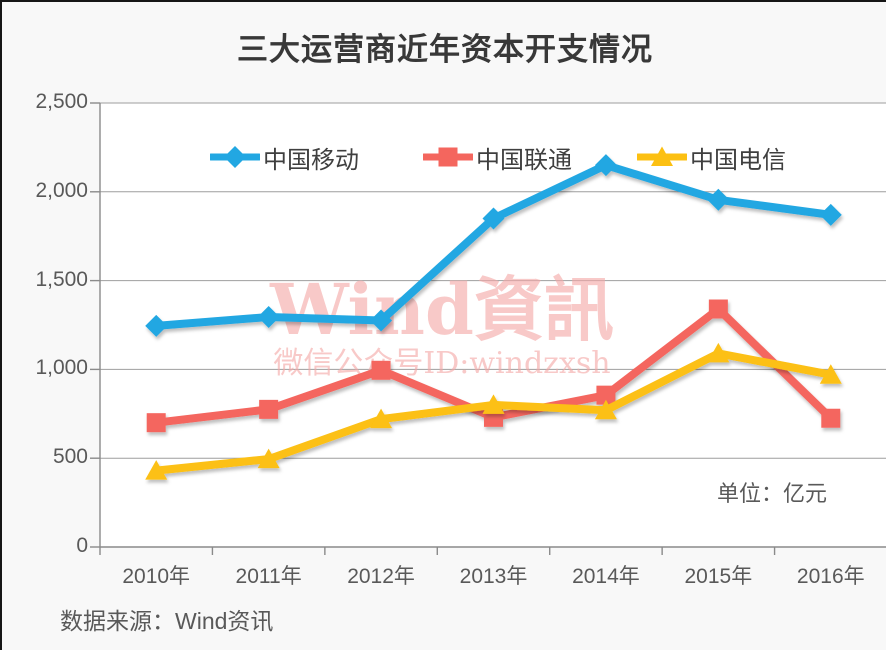 Image resolution: width=886 pixels, height=650 pixels. Describe the element at coordinates (771, 493) in the screenshot. I see `unit-note: 单位：亿元` at that location.